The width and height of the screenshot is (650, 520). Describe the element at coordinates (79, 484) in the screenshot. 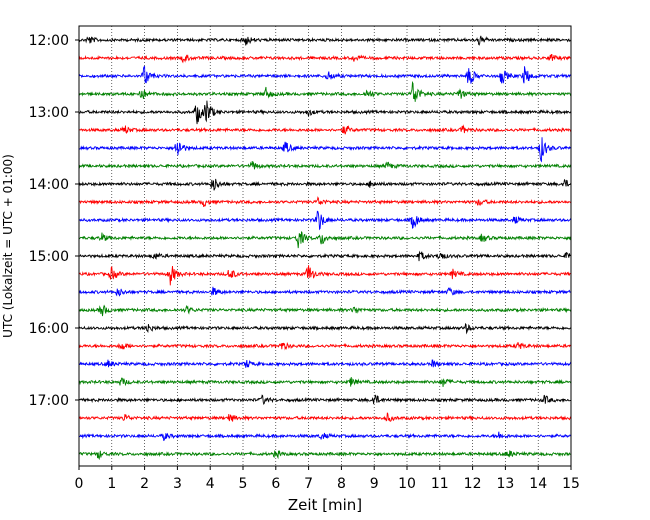

I see `x-tick-label: 0` at that location.